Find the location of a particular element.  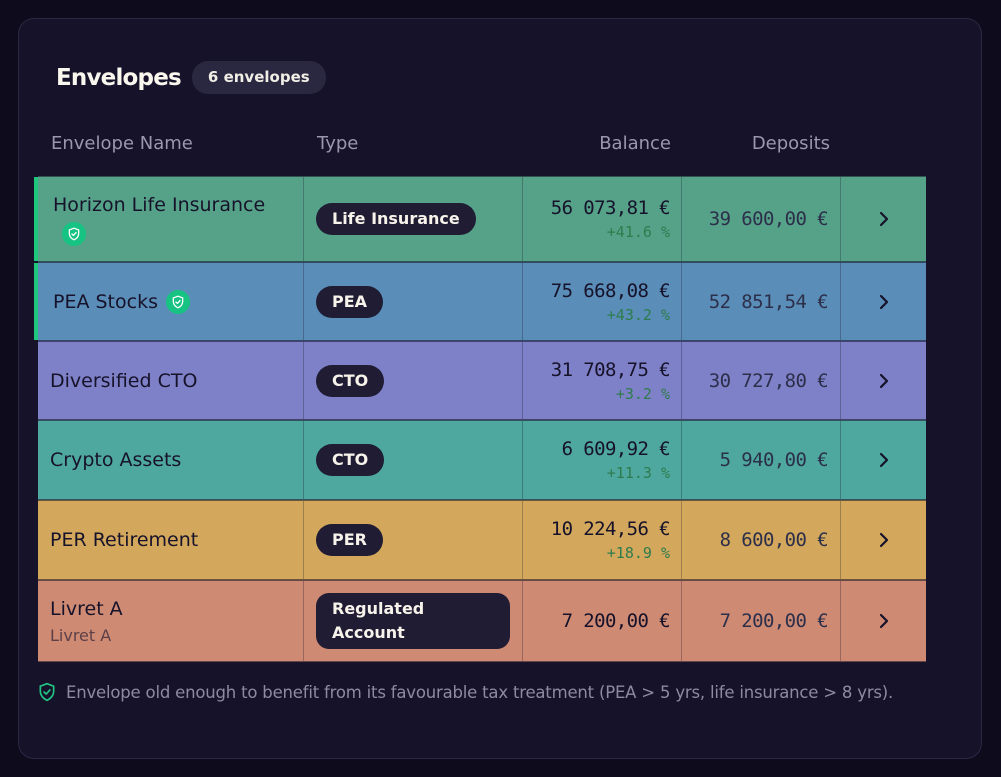

type-cell: PEA is located at coordinates (413, 301).